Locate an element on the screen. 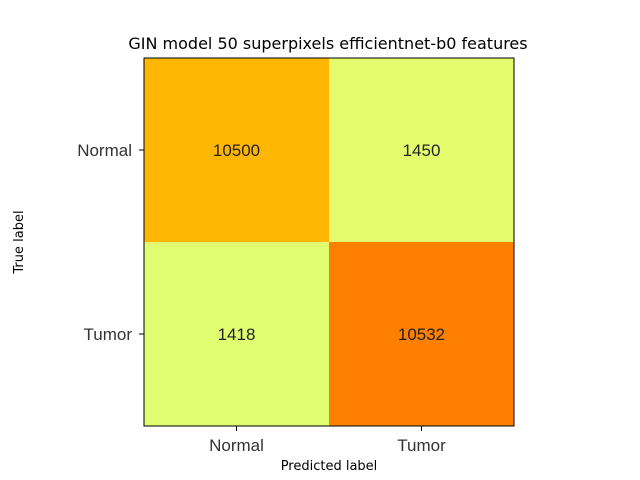  cell-value-label: 10500 is located at coordinates (236, 150).